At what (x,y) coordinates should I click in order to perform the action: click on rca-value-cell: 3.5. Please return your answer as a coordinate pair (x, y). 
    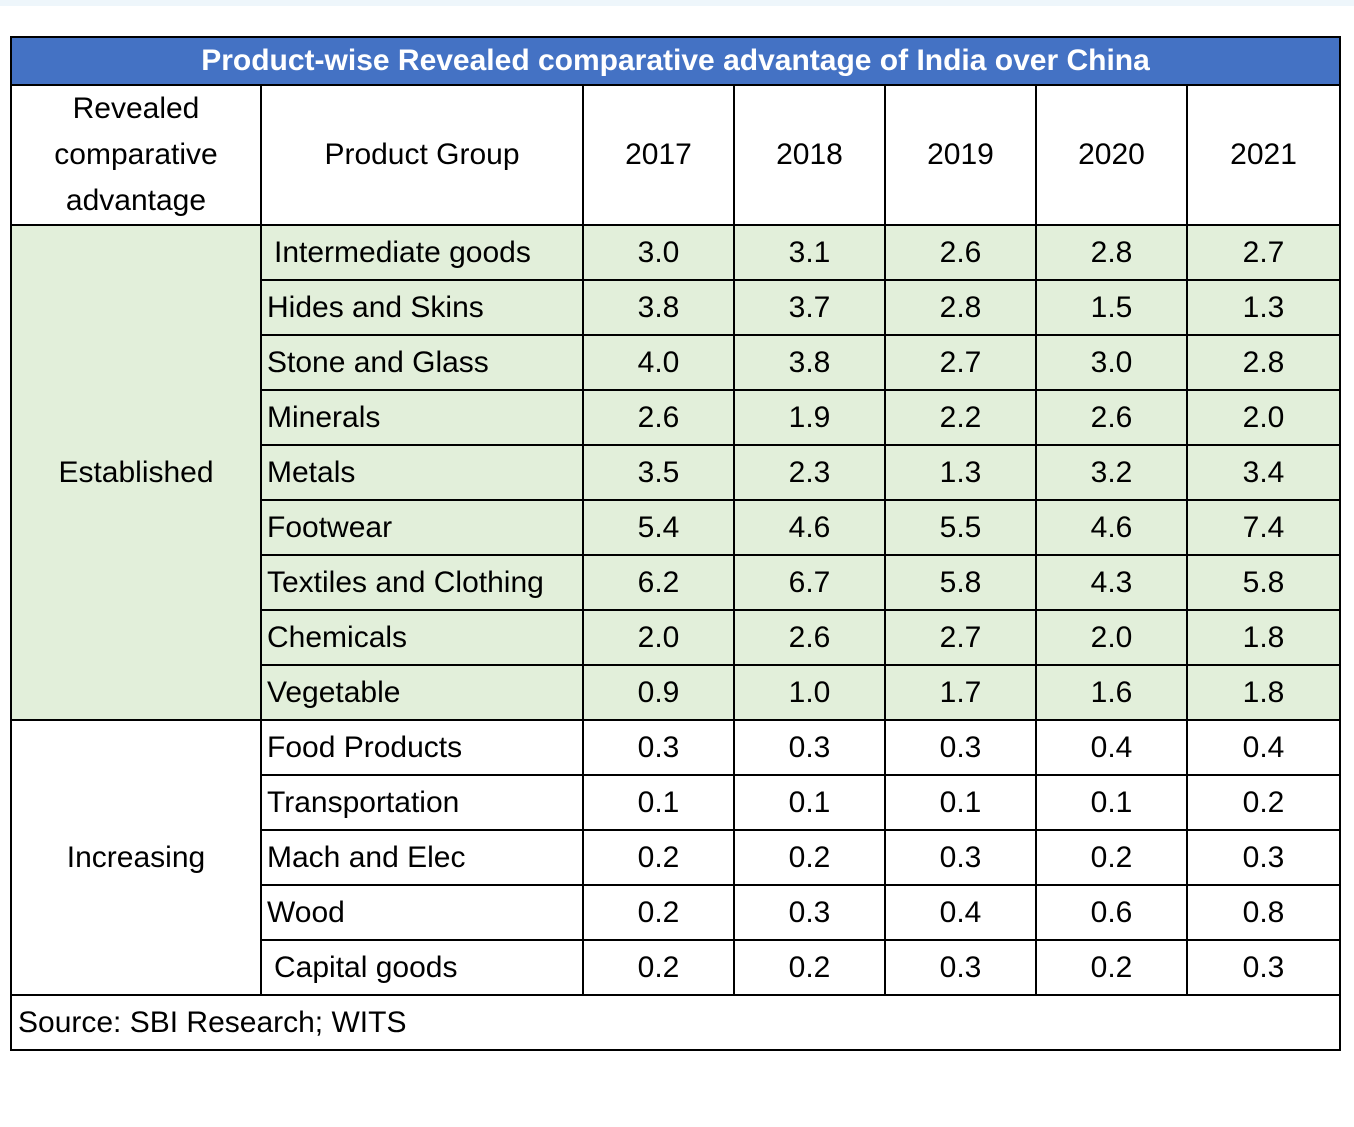
    Looking at the image, I should click on (658, 472).